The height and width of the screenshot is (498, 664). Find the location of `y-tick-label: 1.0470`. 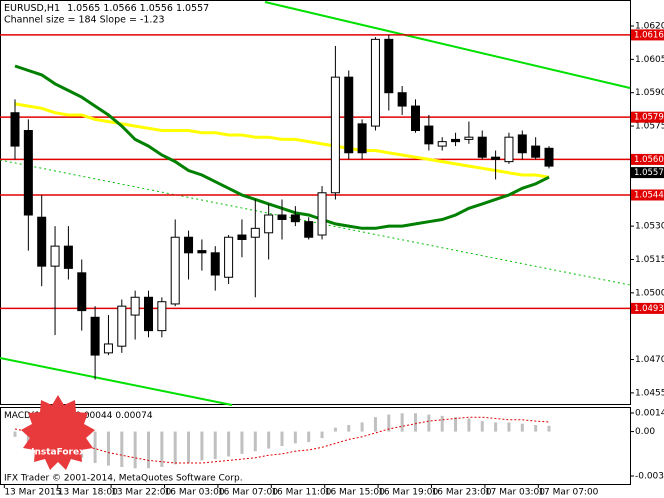

y-tick-label: 1.0470 is located at coordinates (649, 360).